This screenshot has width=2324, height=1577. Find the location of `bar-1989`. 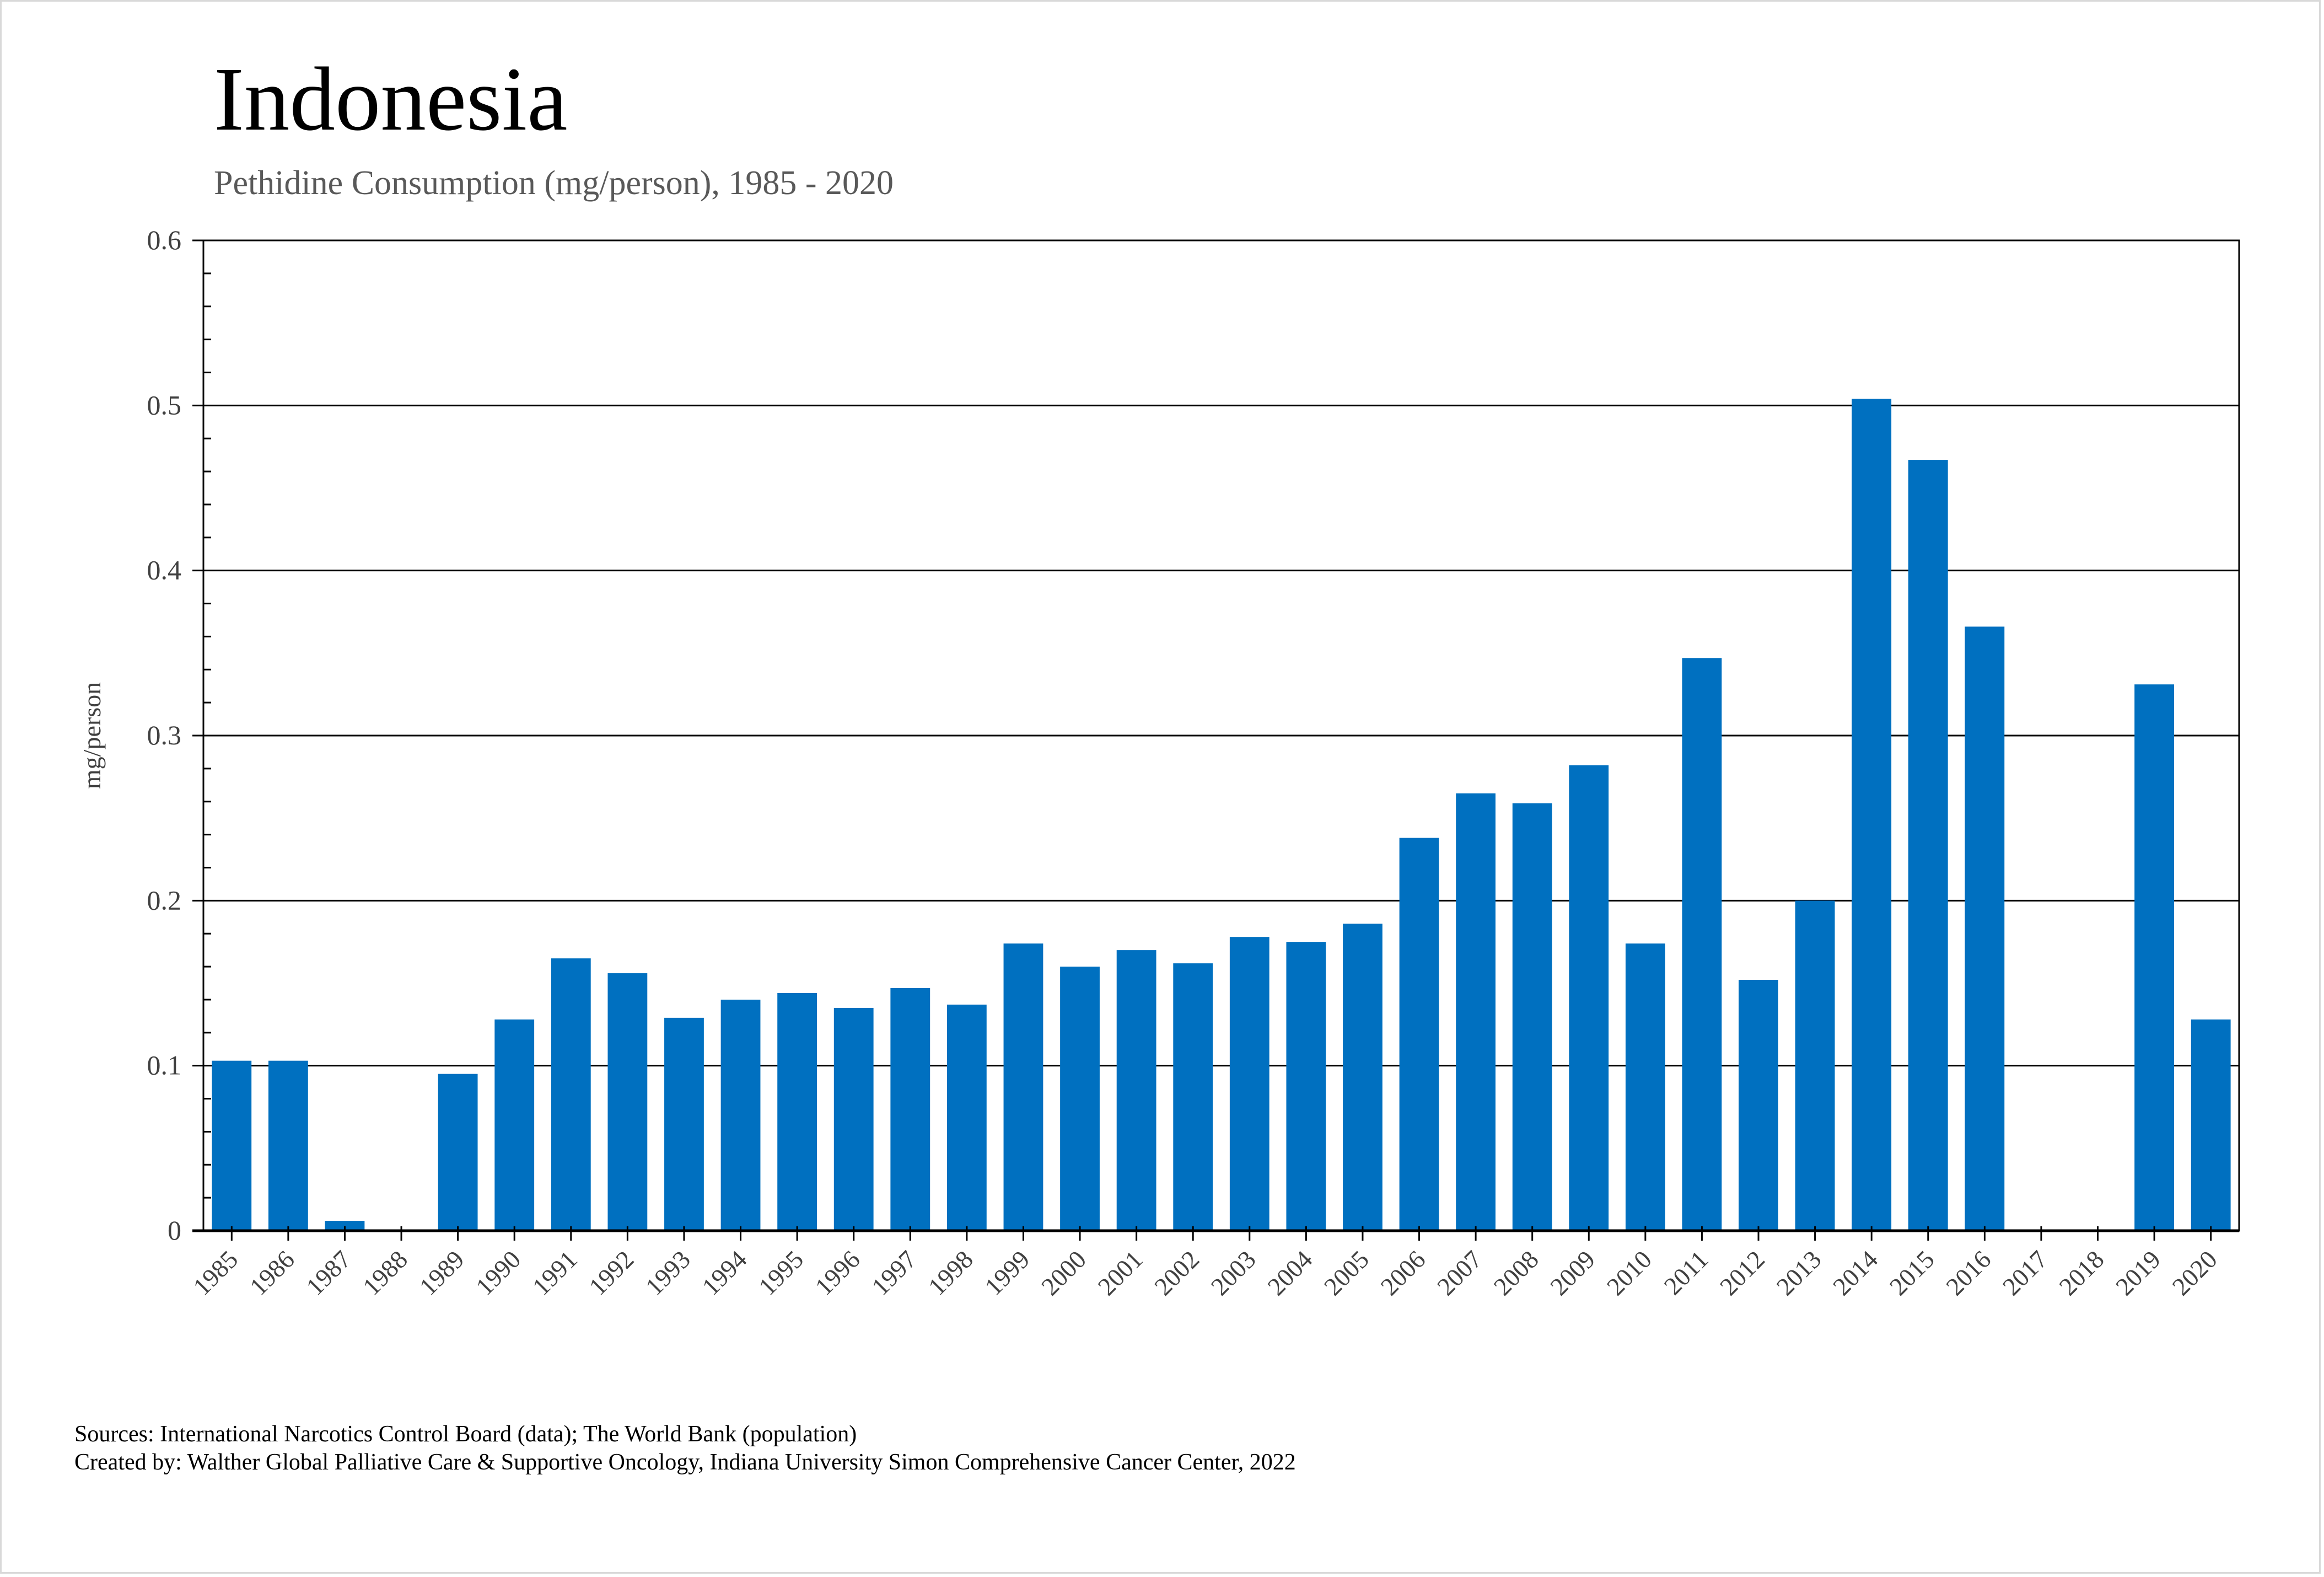

bar-1989 is located at coordinates (458, 1152).